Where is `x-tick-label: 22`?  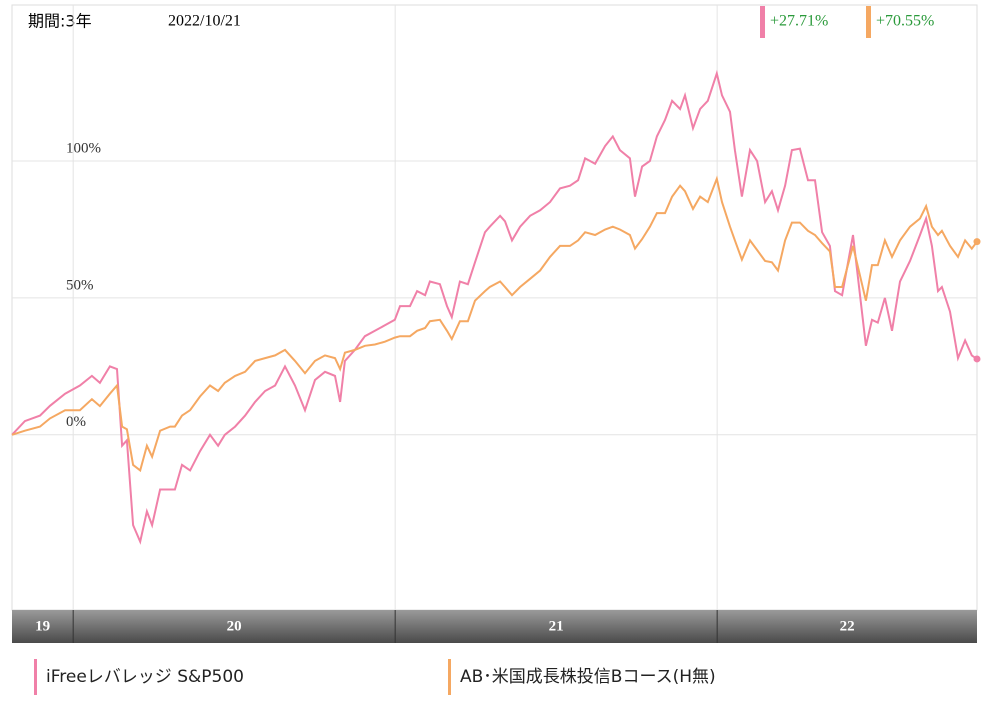 x-tick-label: 22 is located at coordinates (847, 626).